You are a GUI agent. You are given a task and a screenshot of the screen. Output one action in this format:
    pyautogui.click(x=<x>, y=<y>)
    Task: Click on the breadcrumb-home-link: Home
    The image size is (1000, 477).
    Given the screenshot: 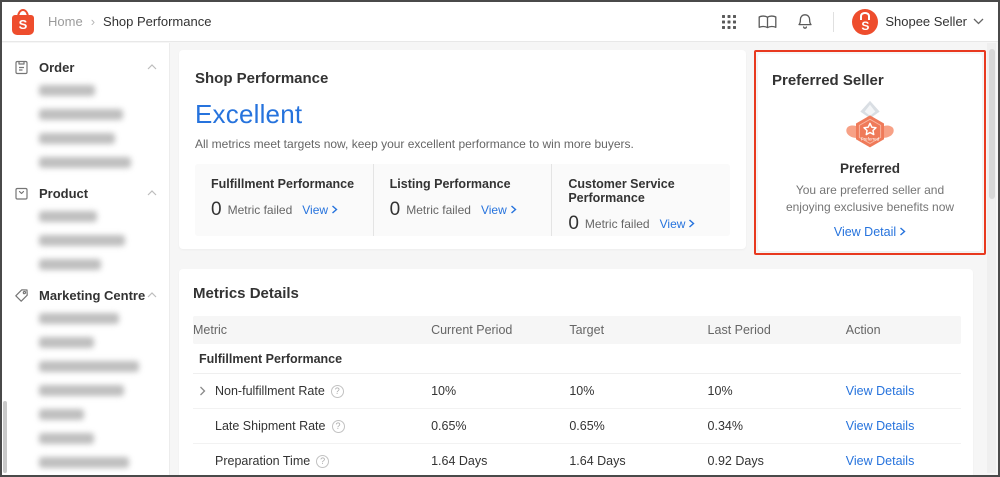 What is the action you would take?
    pyautogui.click(x=65, y=21)
    